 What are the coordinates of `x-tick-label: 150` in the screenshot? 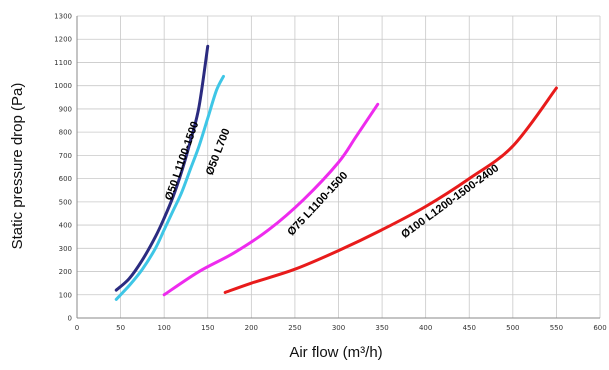 It's located at (207, 328).